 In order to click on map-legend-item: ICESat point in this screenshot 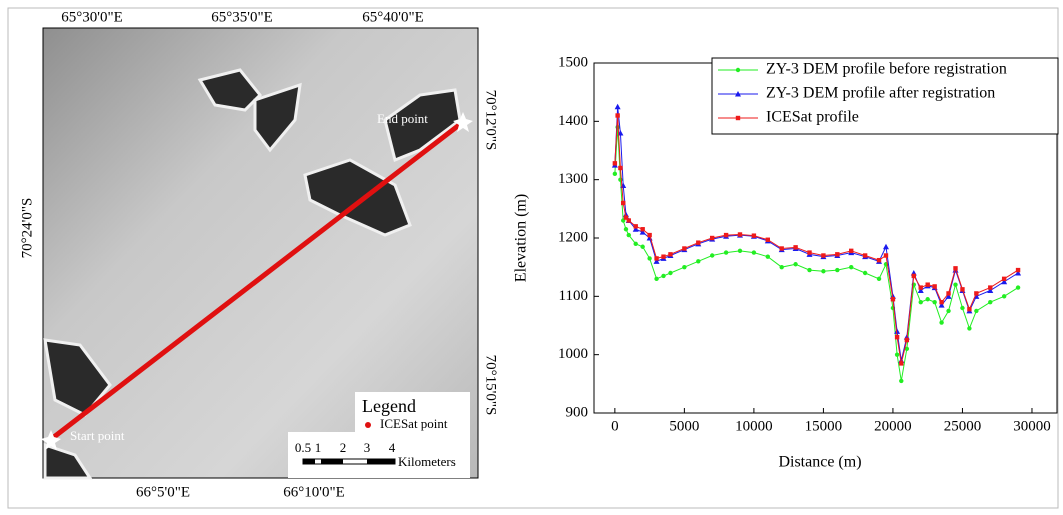, I will do `click(414, 423)`.